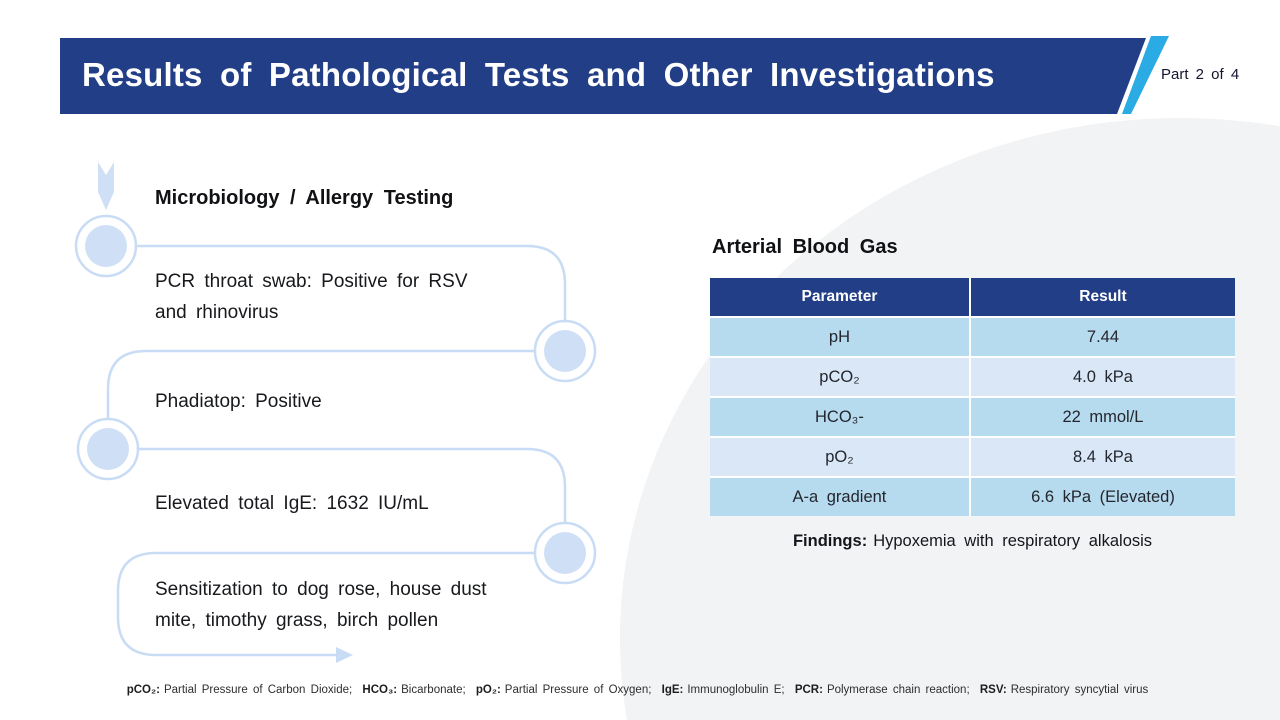 This screenshot has width=1280, height=720. Describe the element at coordinates (839, 377) in the screenshot. I see `table-cell-parameter: pCO₂` at that location.